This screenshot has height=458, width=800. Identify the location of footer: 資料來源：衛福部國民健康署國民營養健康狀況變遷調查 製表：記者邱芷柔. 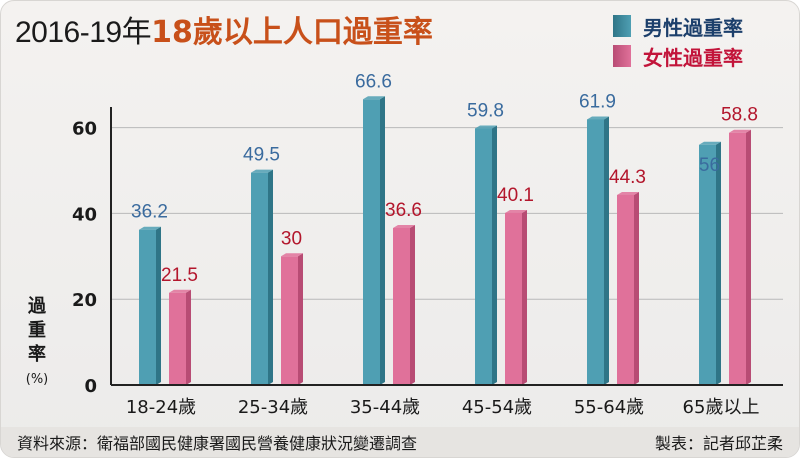
(400, 442).